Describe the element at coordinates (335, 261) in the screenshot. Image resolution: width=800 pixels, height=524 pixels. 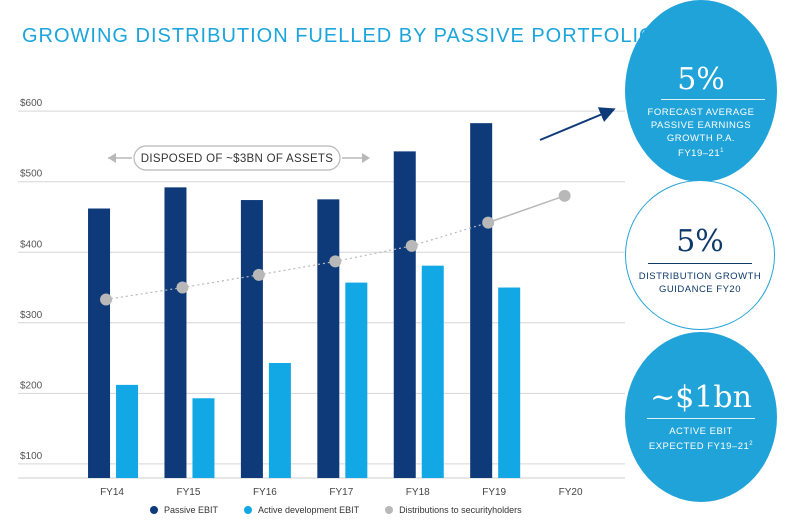
I see `distribution-point-fy17` at that location.